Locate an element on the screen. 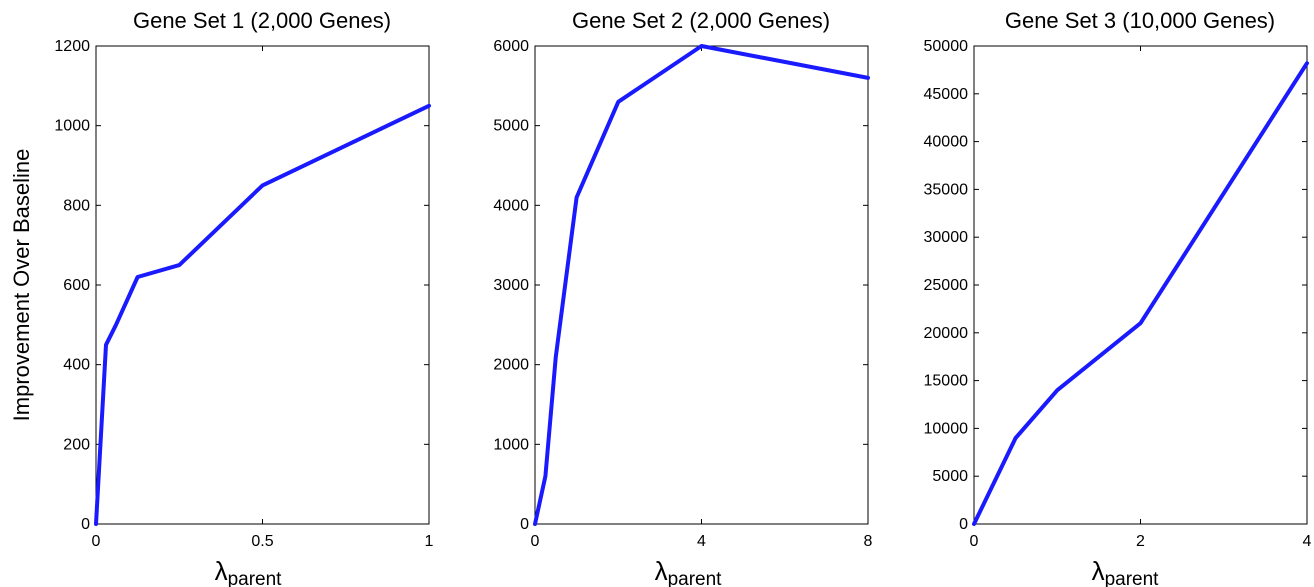 The height and width of the screenshot is (587, 1314). y-tick-label: 6000 is located at coordinates (511, 46).